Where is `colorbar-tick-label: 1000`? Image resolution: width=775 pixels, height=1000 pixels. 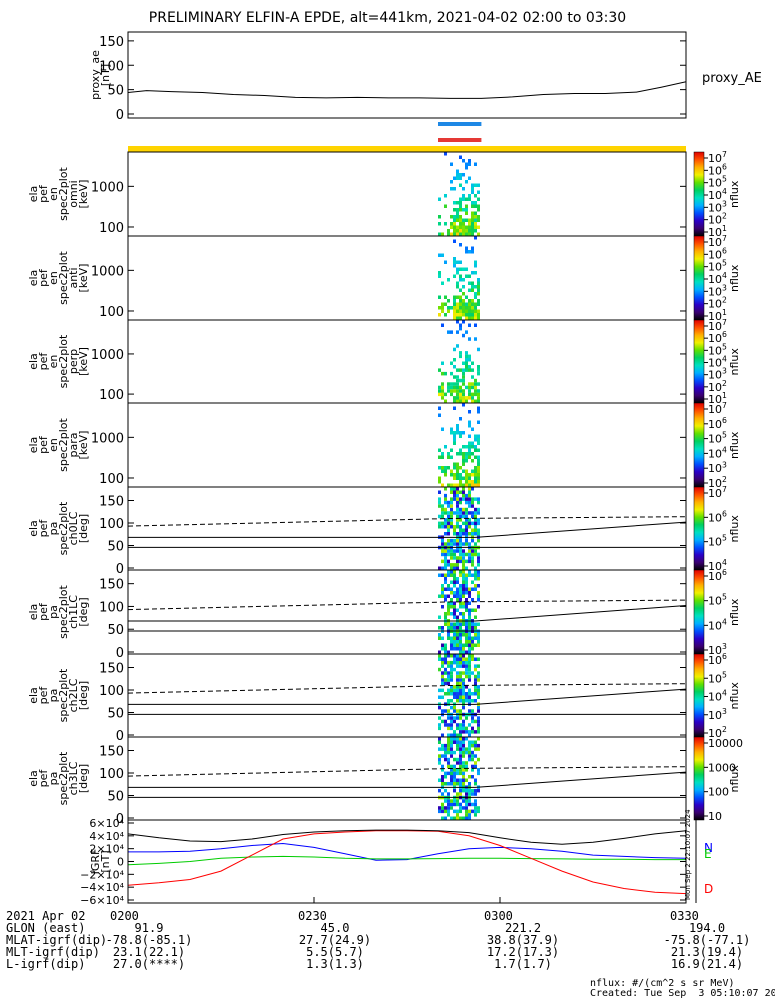
colorbar-tick-label: 1000 is located at coordinates (722, 767).